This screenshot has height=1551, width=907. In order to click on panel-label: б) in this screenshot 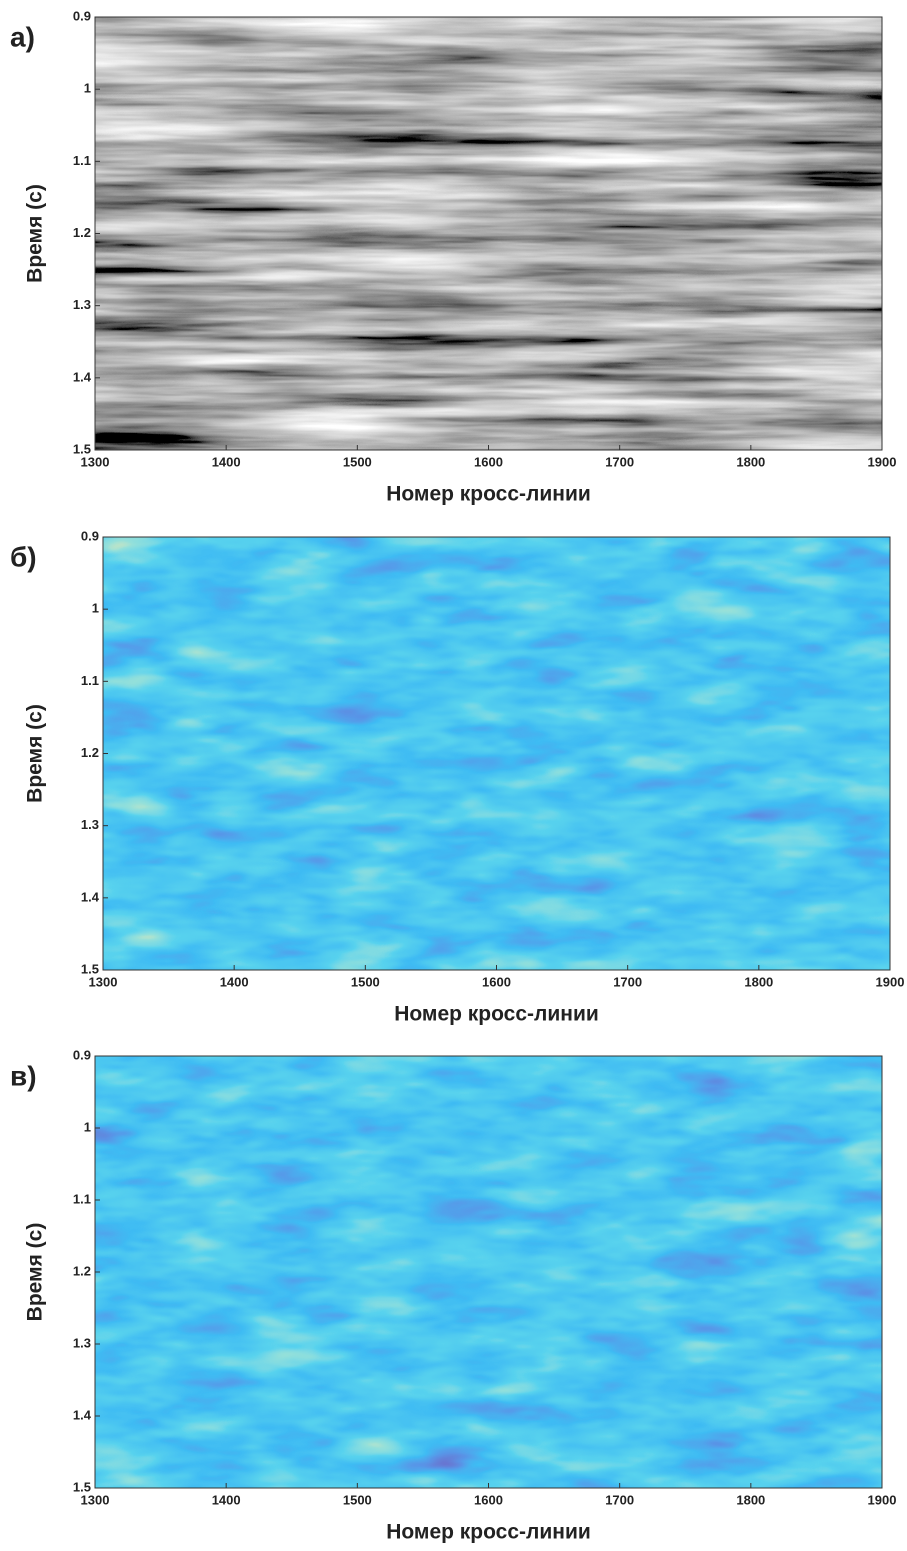, I will do `click(23, 556)`.